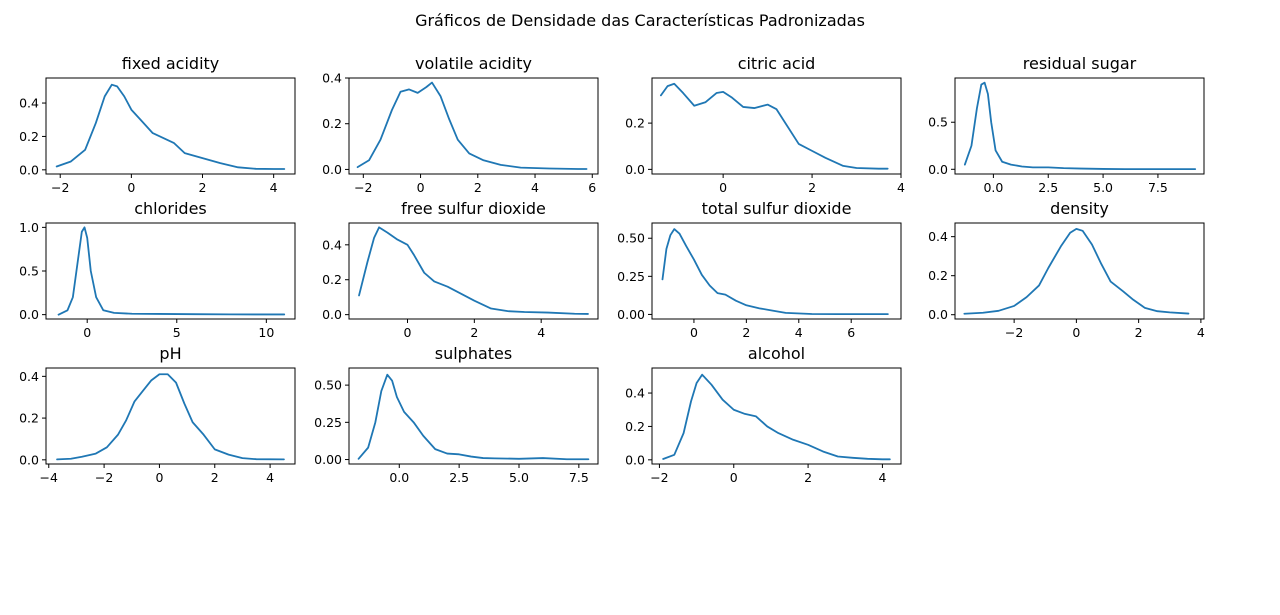 This screenshot has width=1280, height=615. Describe the element at coordinates (49, 477) in the screenshot. I see `x-tick-label: −4` at that location.